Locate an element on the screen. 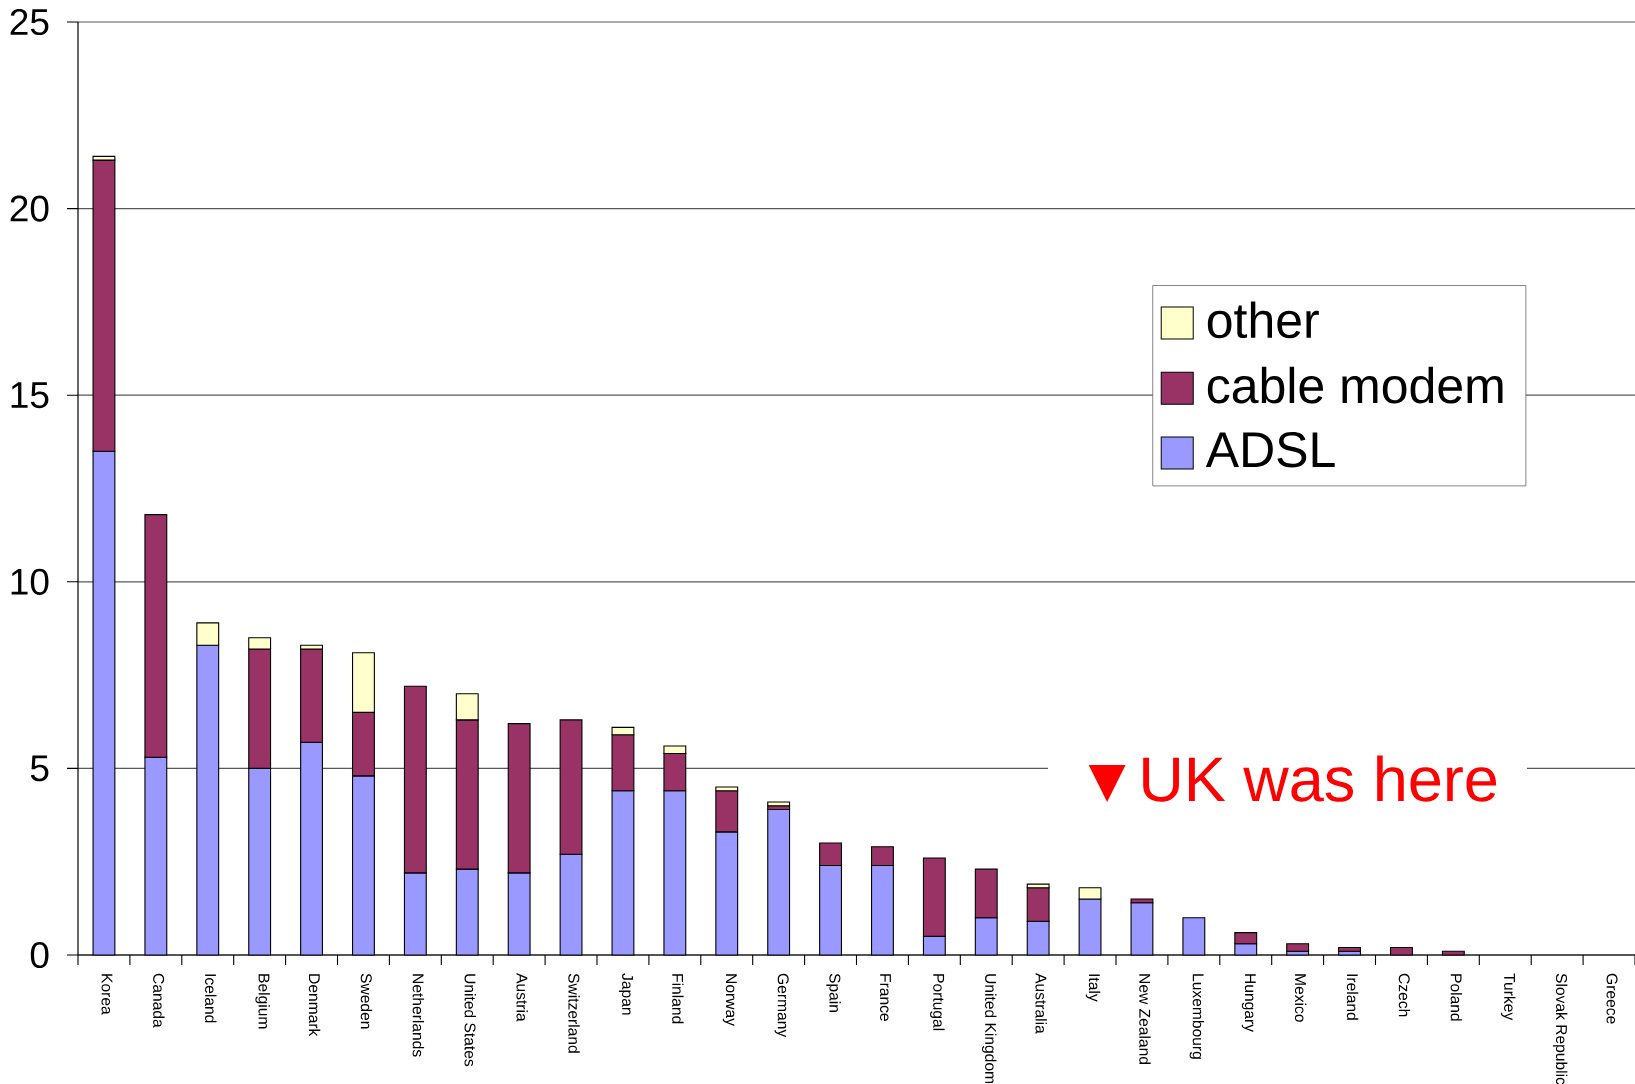 The height and width of the screenshot is (1084, 1635). x-tick-label: Switzerland is located at coordinates (574, 1013).